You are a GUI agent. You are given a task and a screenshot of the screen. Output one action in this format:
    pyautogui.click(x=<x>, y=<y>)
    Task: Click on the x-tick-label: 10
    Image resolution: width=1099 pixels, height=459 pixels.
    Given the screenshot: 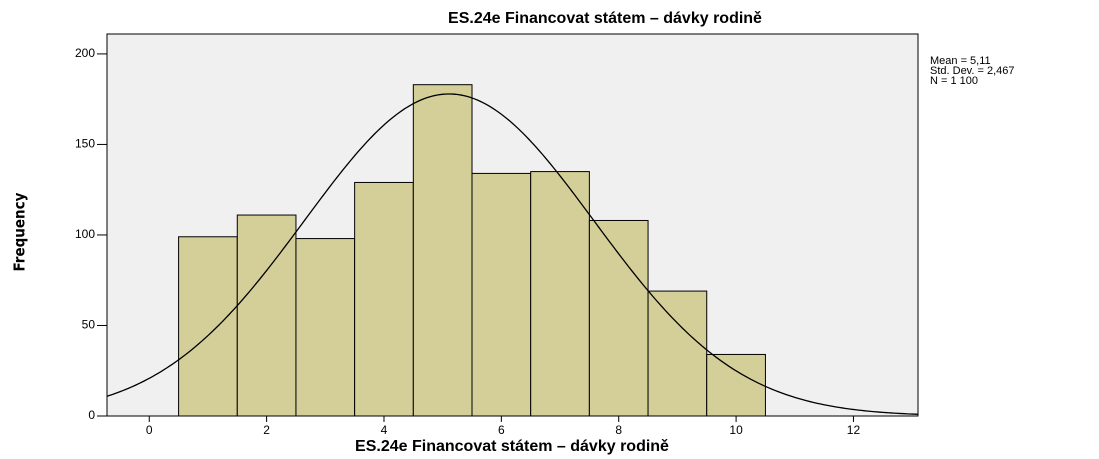 What is the action you would take?
    pyautogui.click(x=736, y=430)
    